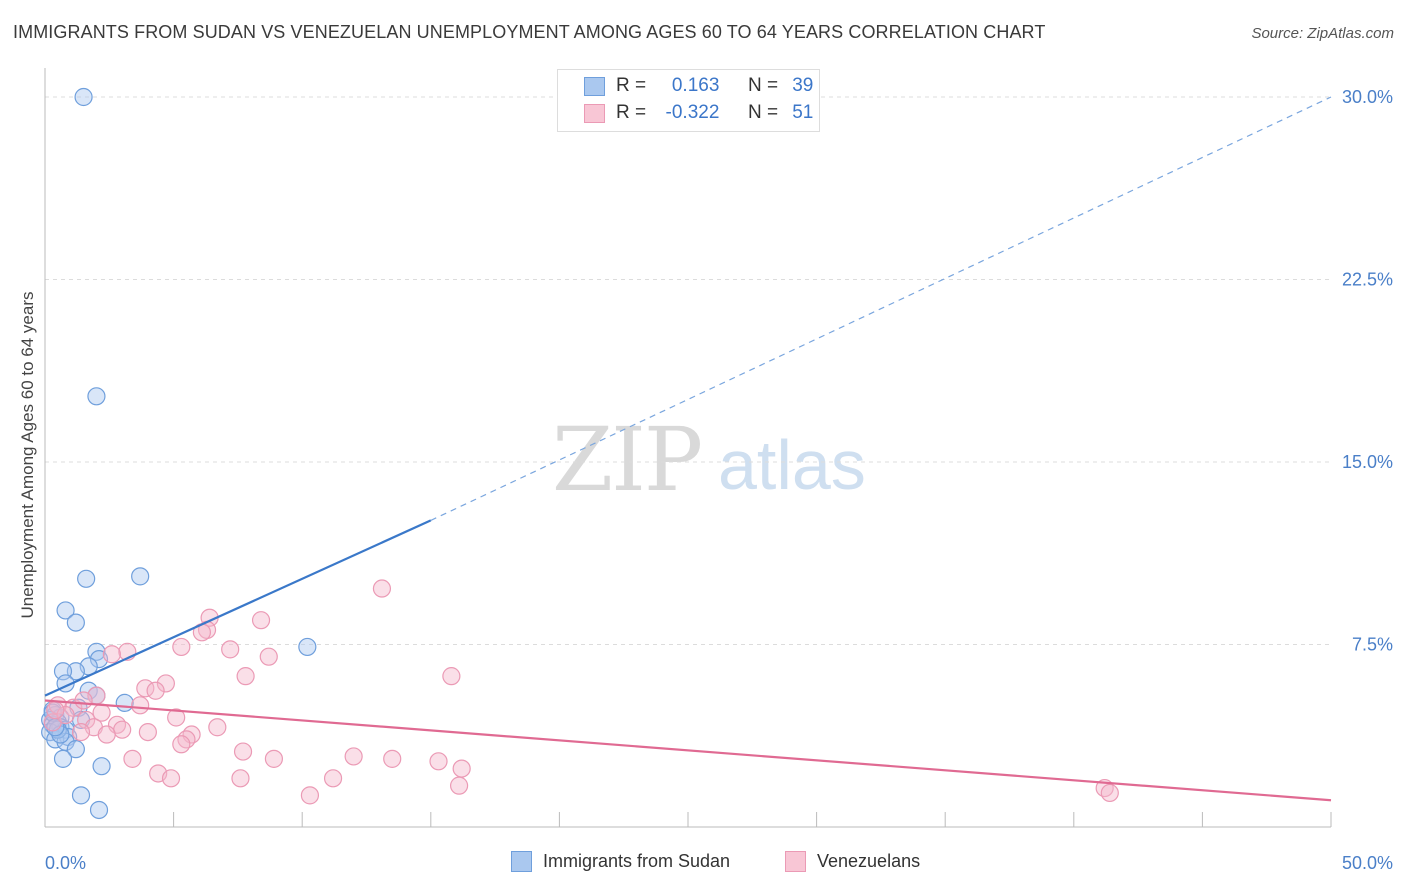  What do you see at coordinates (695, 85) in the screenshot?
I see `r-value: 0.163` at bounding box center [695, 85].